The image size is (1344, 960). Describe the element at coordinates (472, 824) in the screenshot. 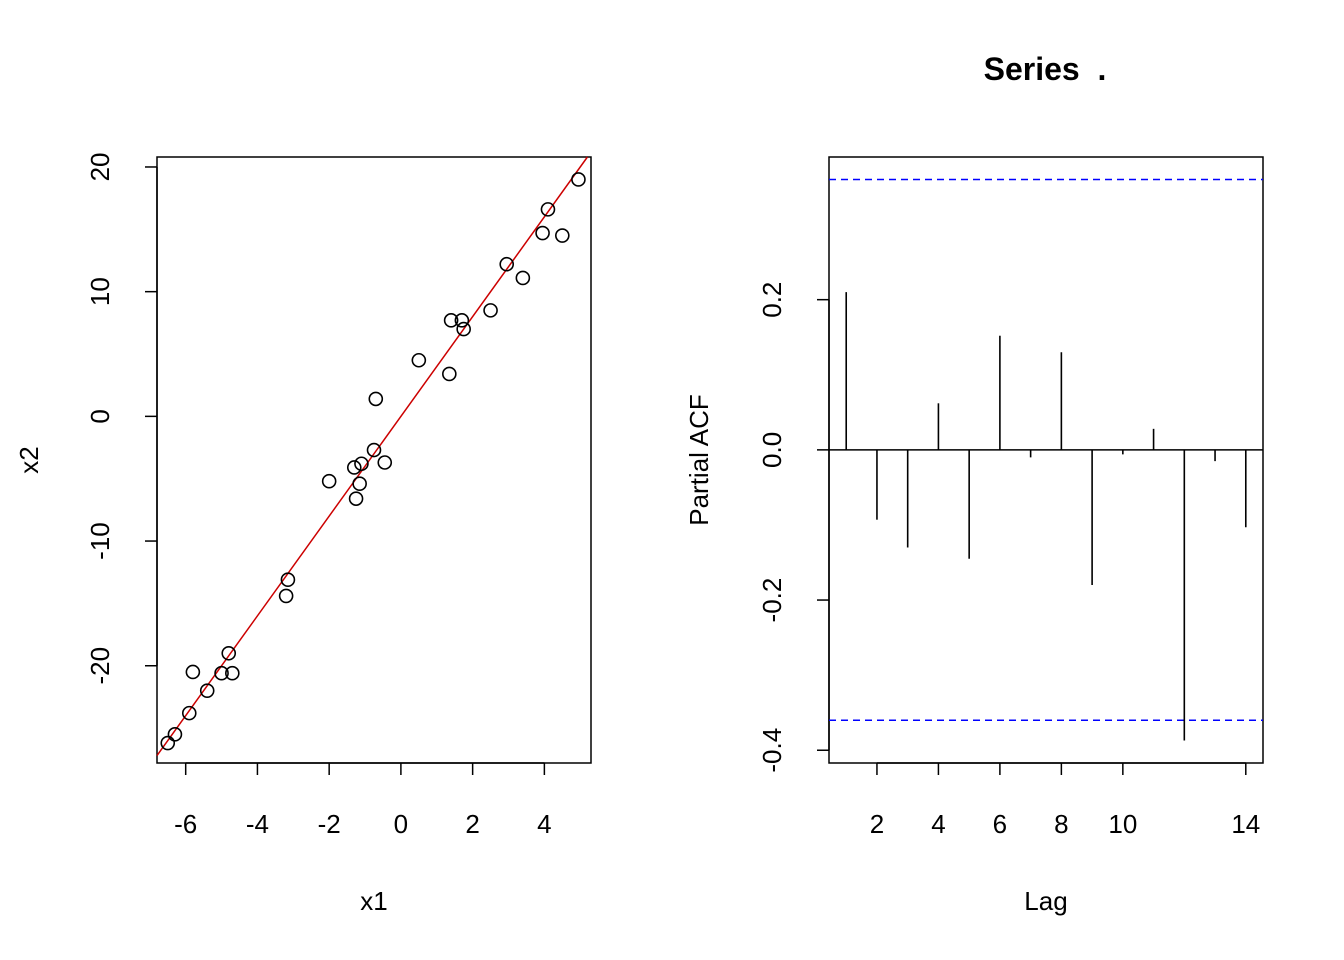

I see `scatter-x-tick-label: 2` at that location.